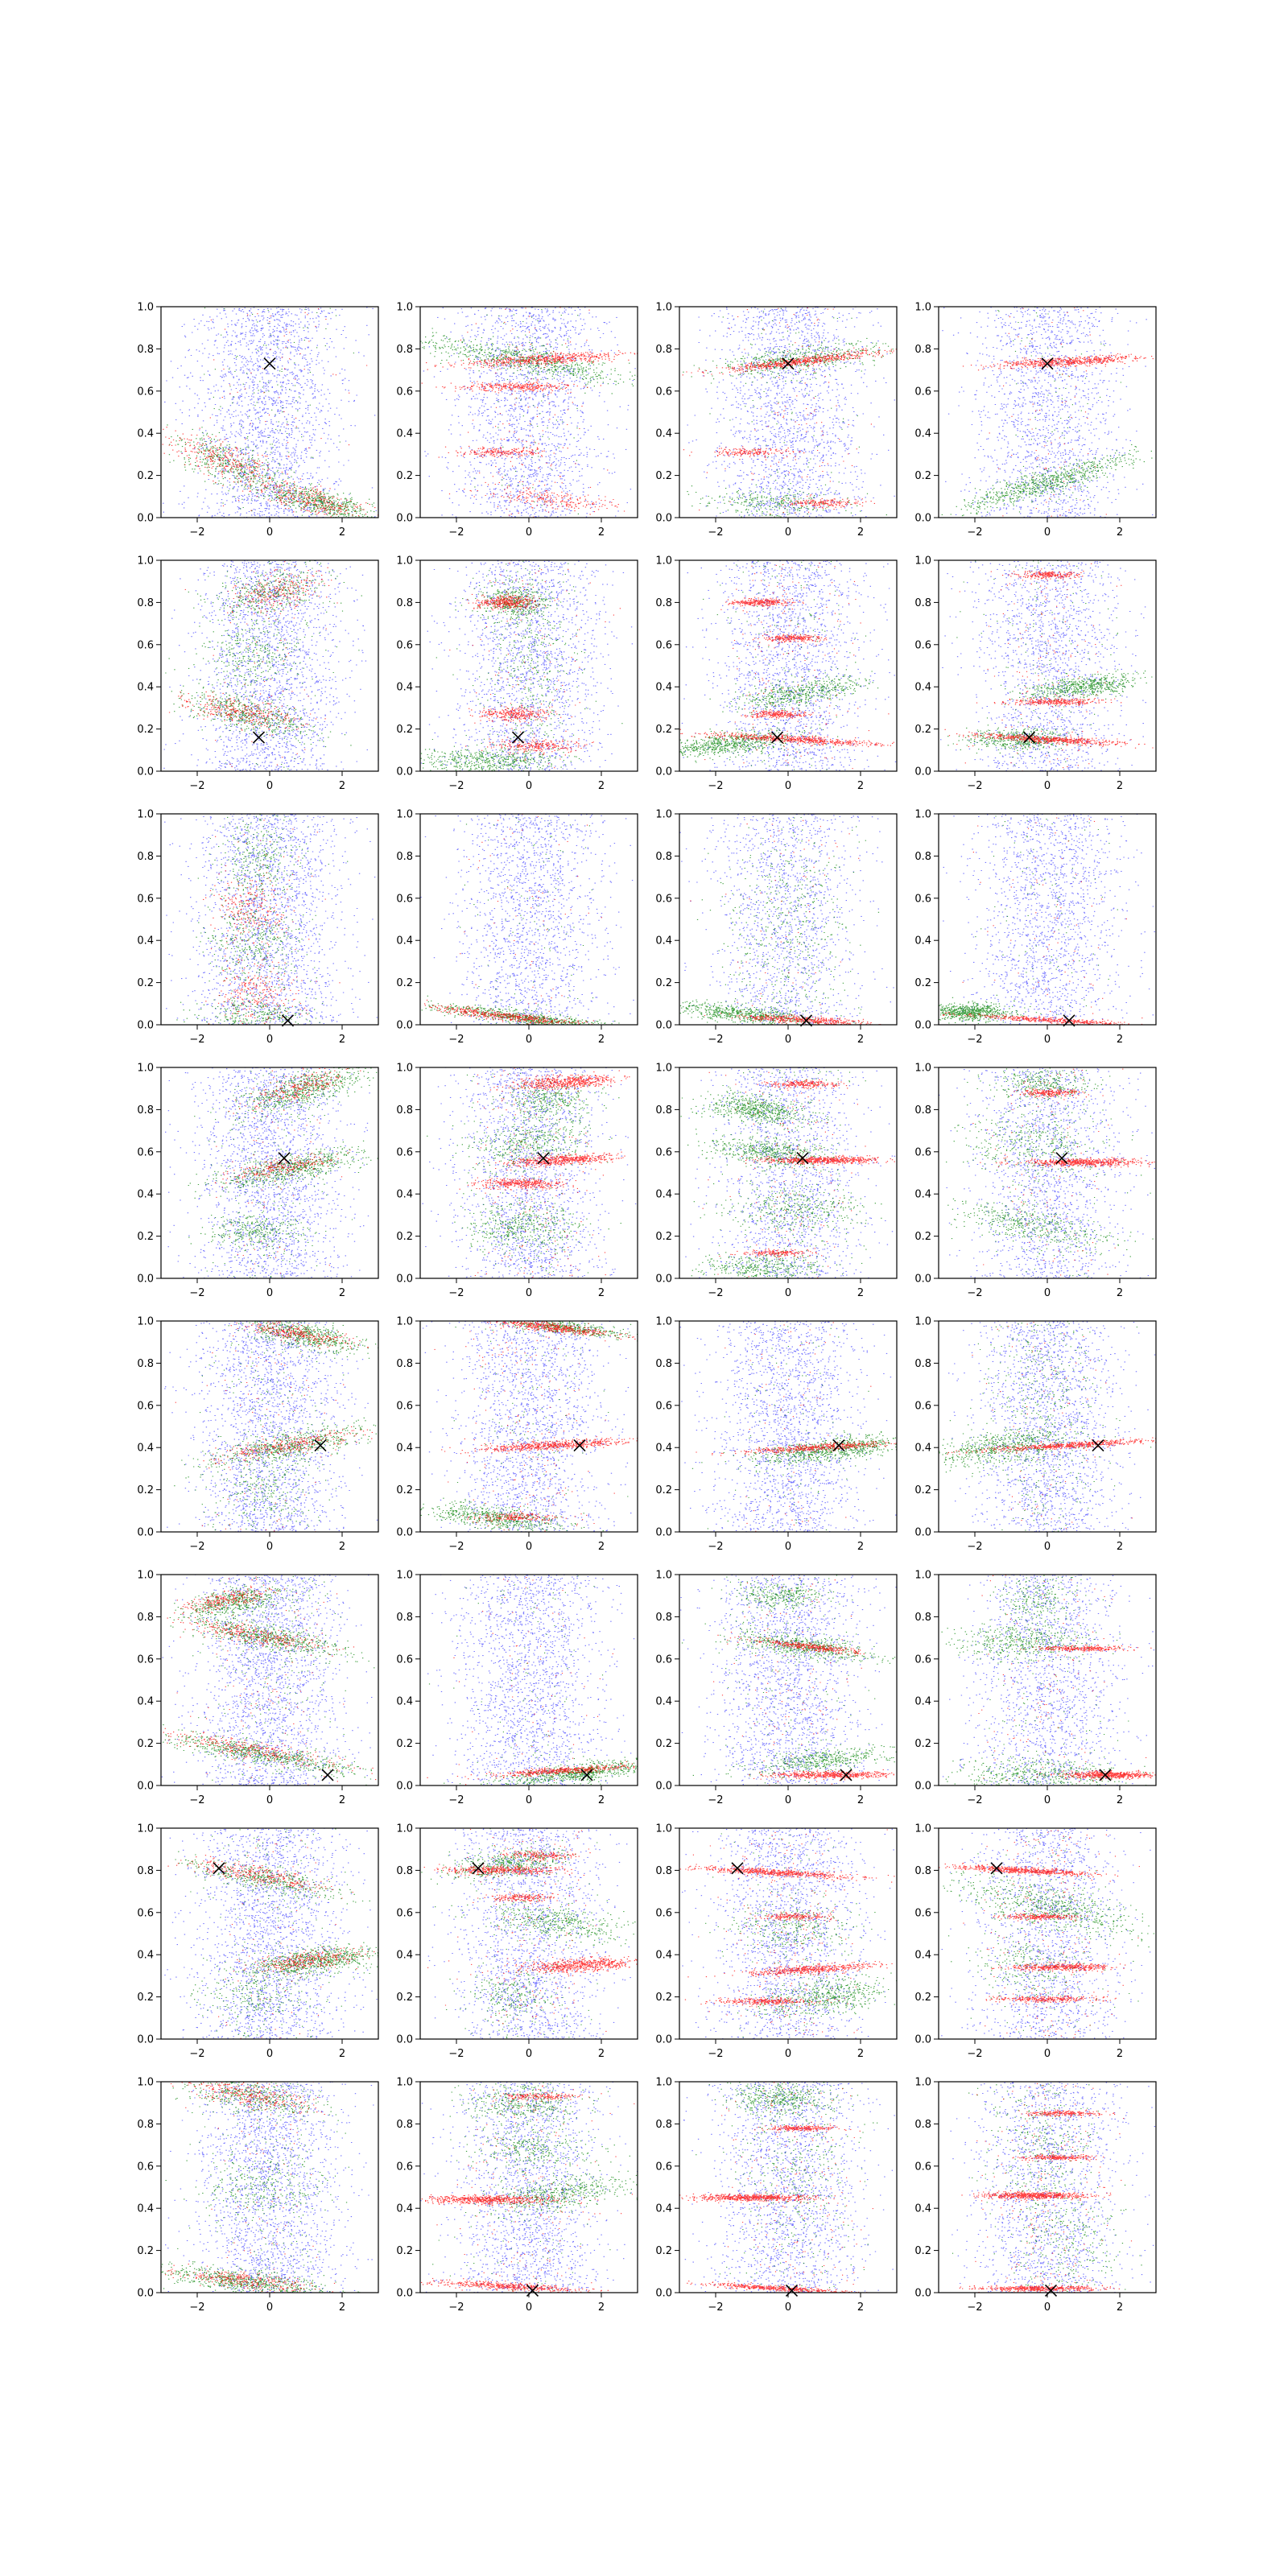 This screenshot has height=2576, width=1288. I want to click on panel-4-0: −2 0 20.00.20.40.60.81.0, so click(257, 1435).